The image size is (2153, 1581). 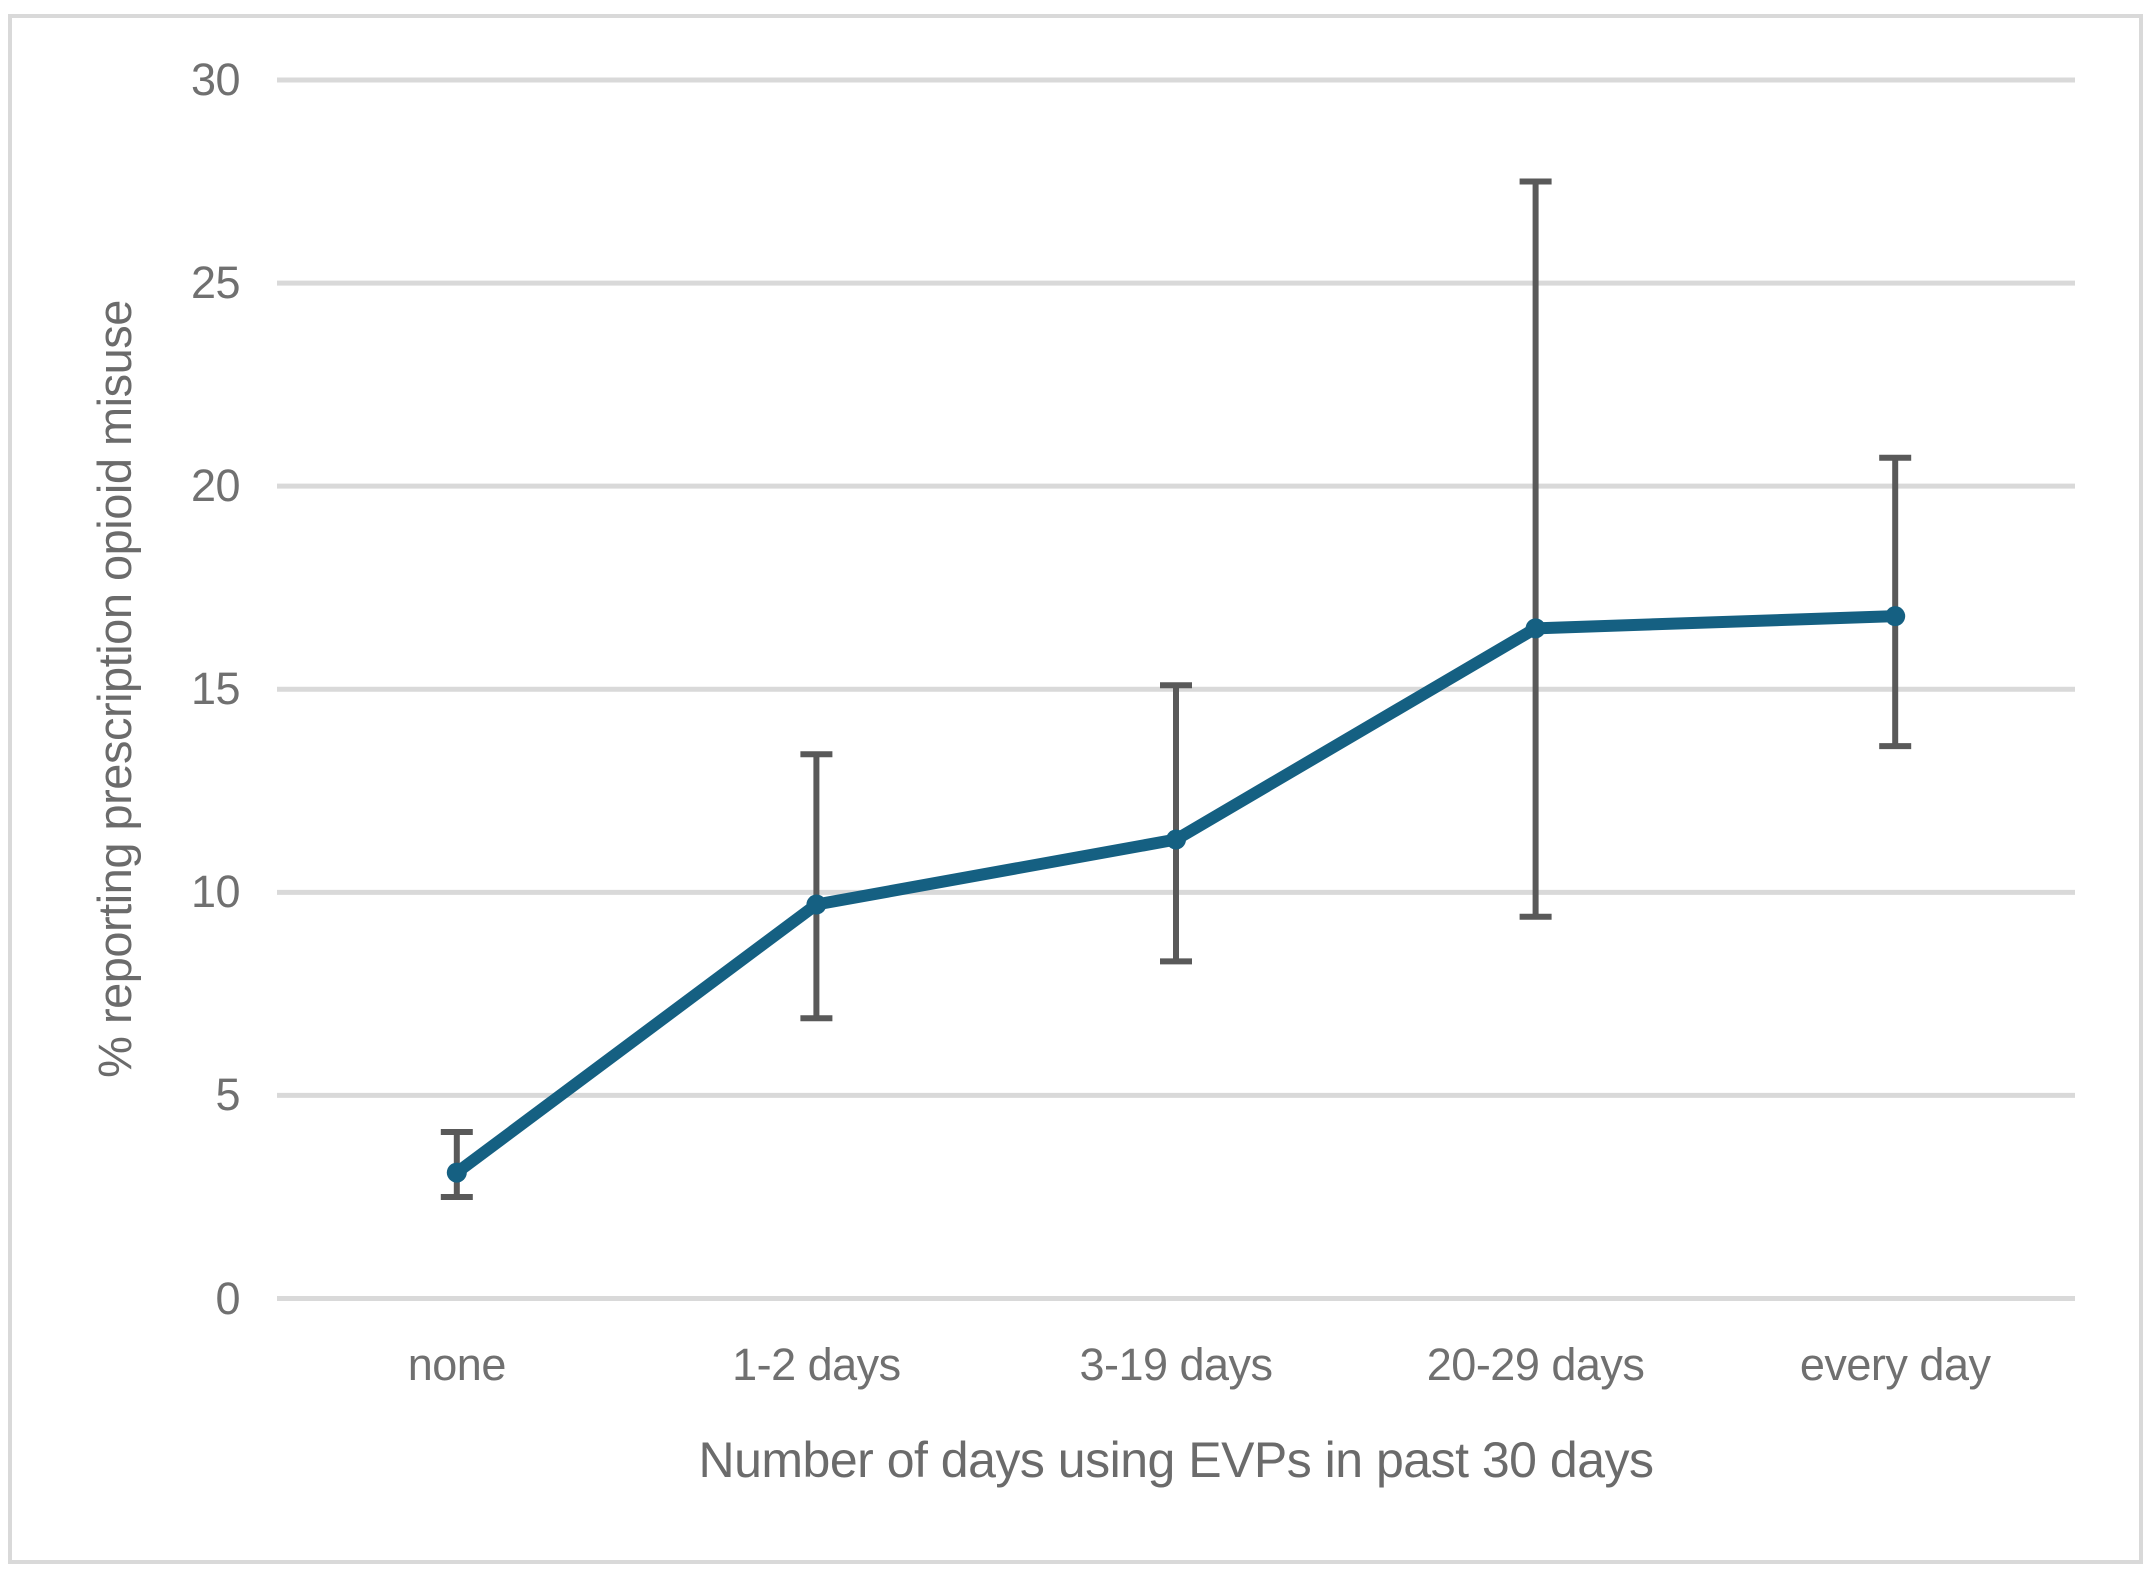 I want to click on x-tick-label: 20-29 days, so click(x=1535, y=1364).